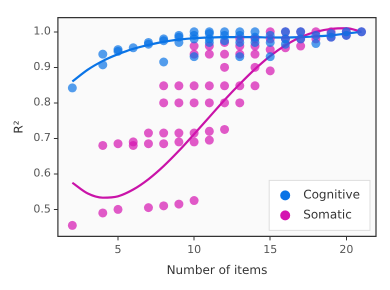  I want to click on y-tick-label: 0.5, so click(42, 209).